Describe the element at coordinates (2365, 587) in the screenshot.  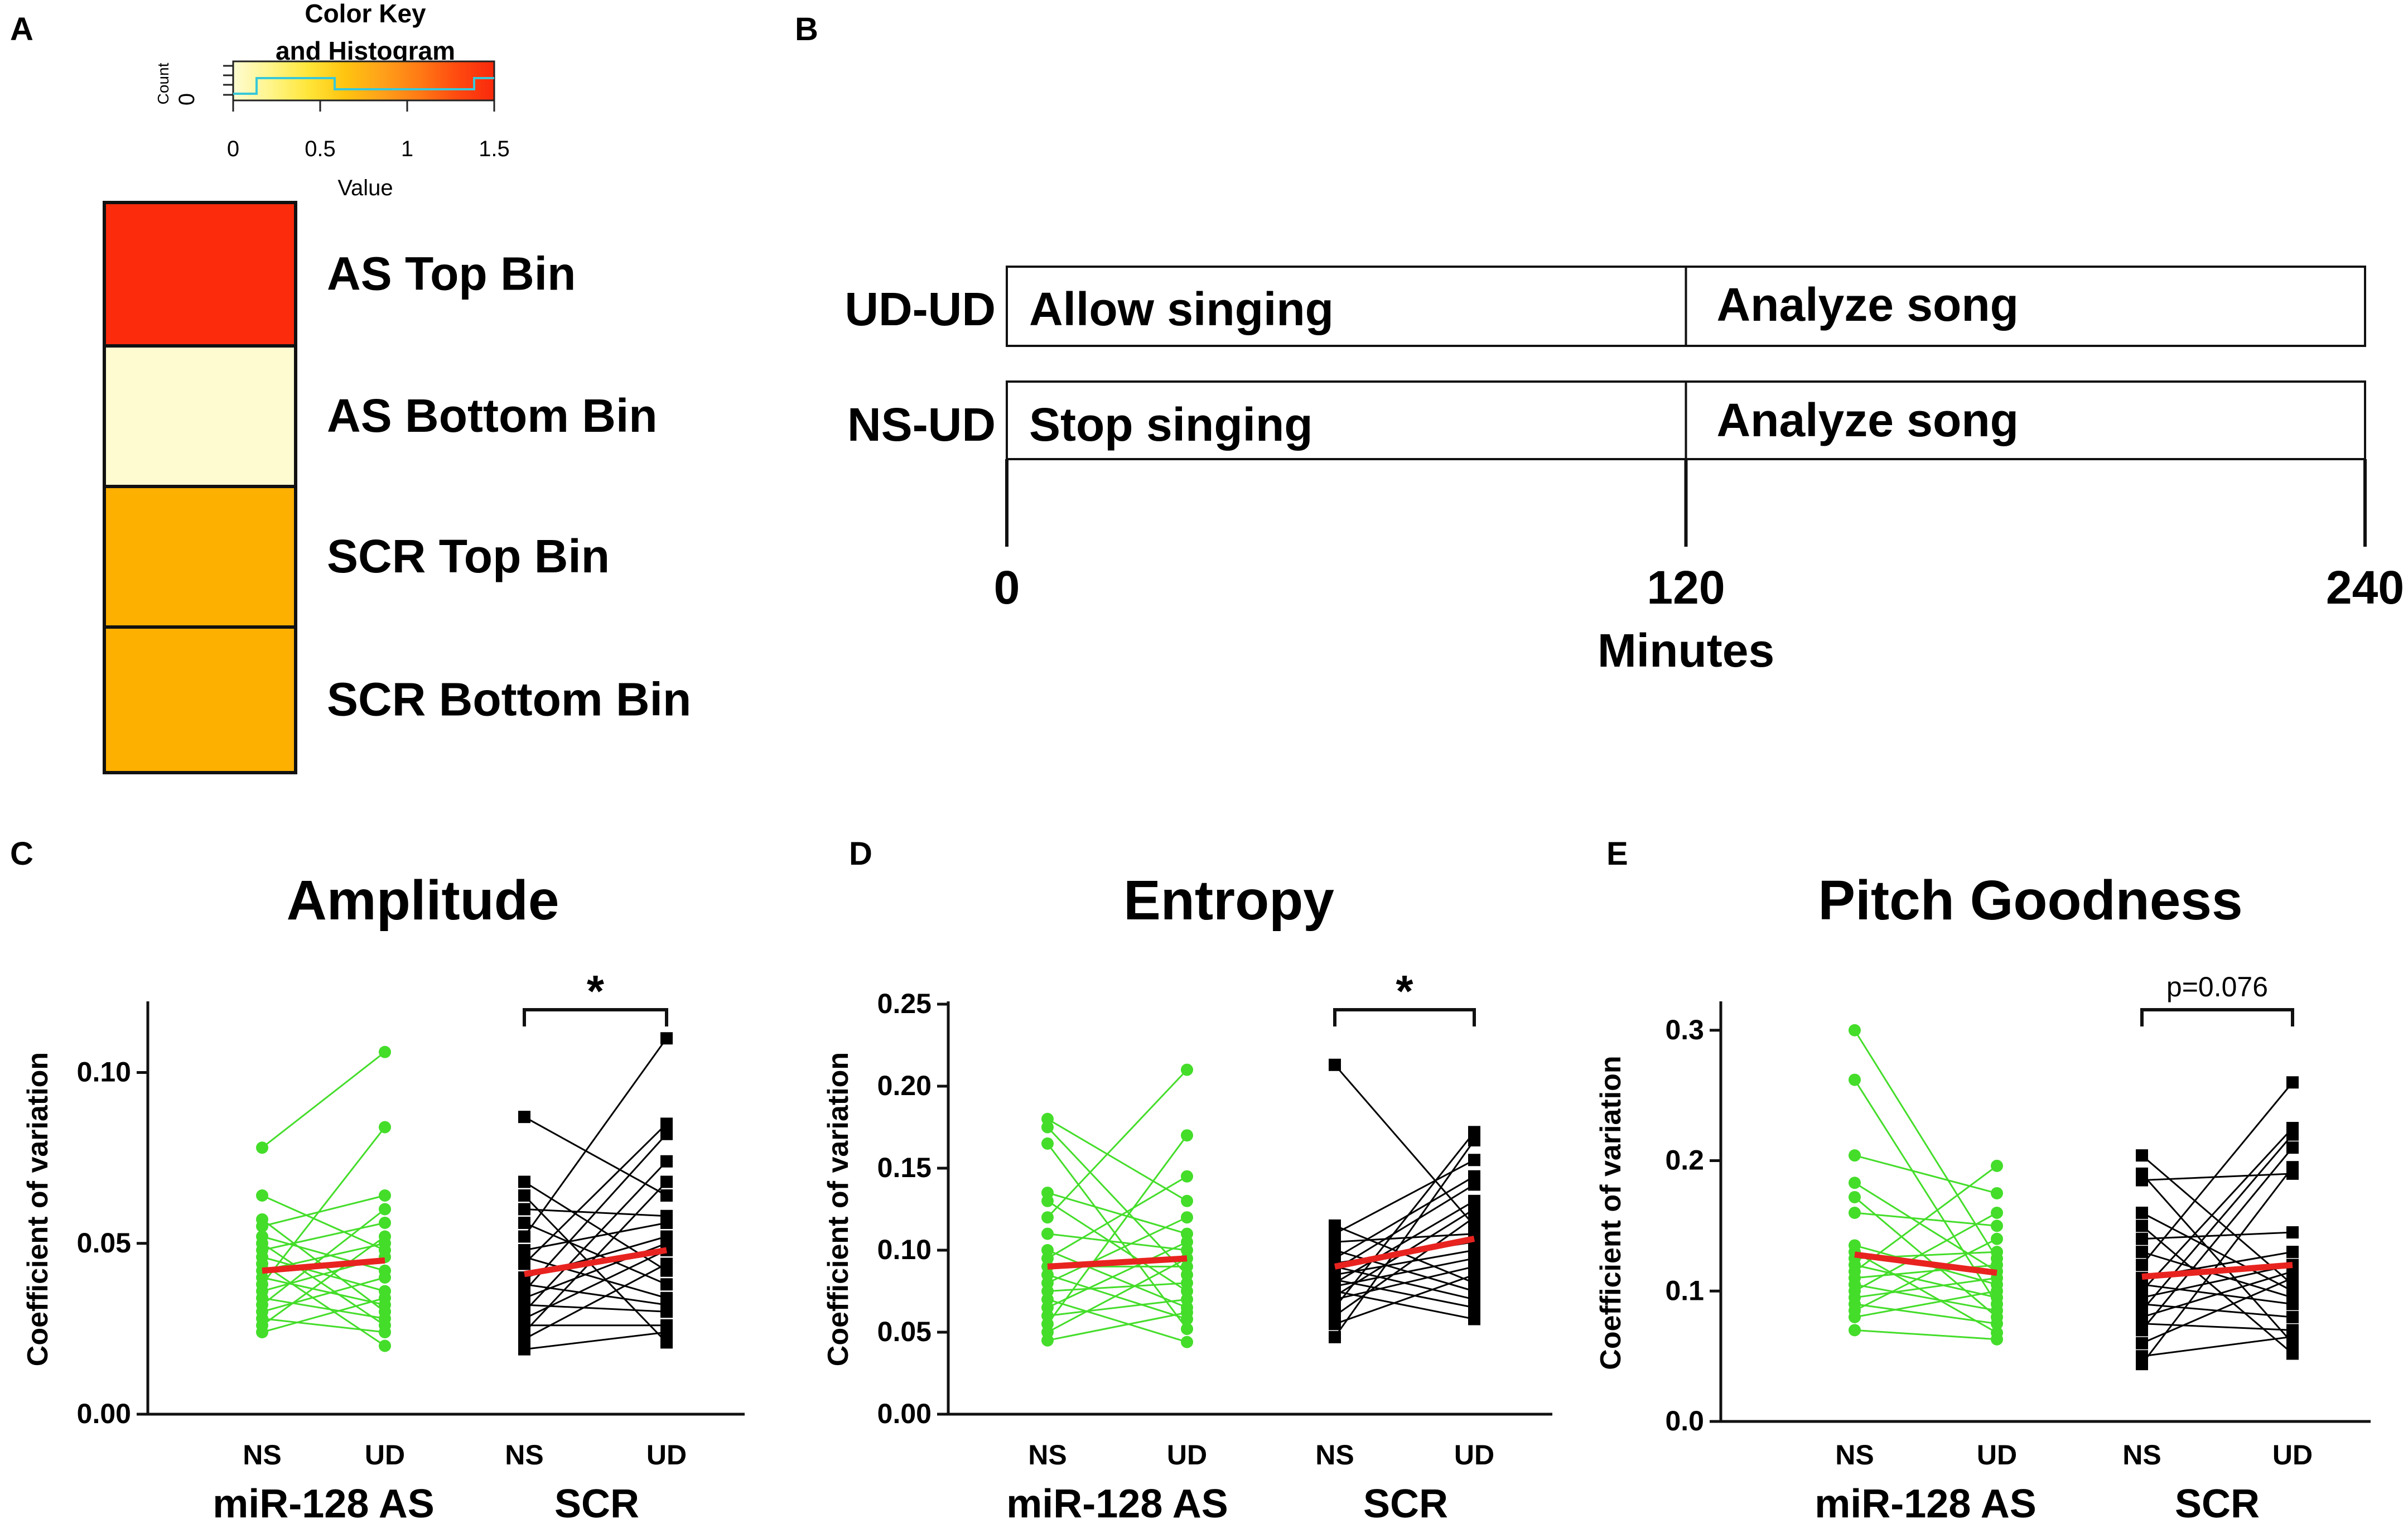
I see `timeline-tick-label: 240` at that location.